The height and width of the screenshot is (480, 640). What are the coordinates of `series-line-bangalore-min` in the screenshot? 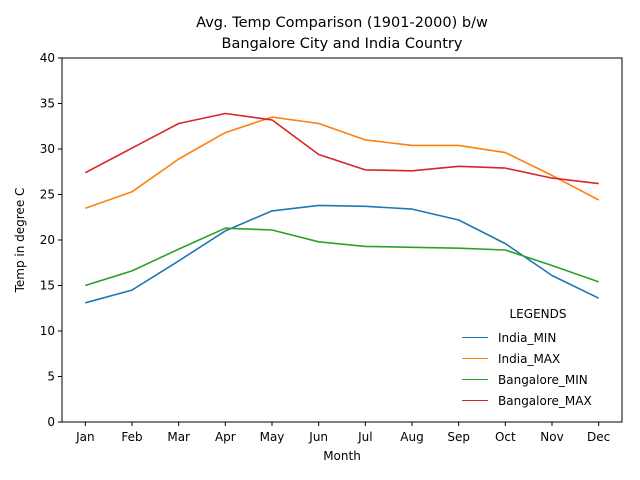 It's located at (342, 257).